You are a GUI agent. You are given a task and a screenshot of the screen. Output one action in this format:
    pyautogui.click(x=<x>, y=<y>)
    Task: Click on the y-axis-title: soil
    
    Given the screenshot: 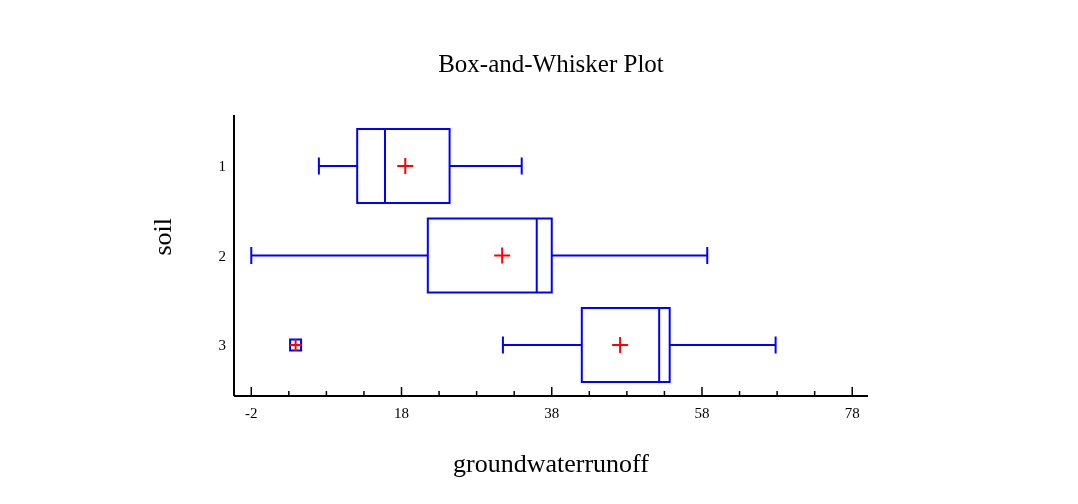 What is the action you would take?
    pyautogui.click(x=163, y=236)
    